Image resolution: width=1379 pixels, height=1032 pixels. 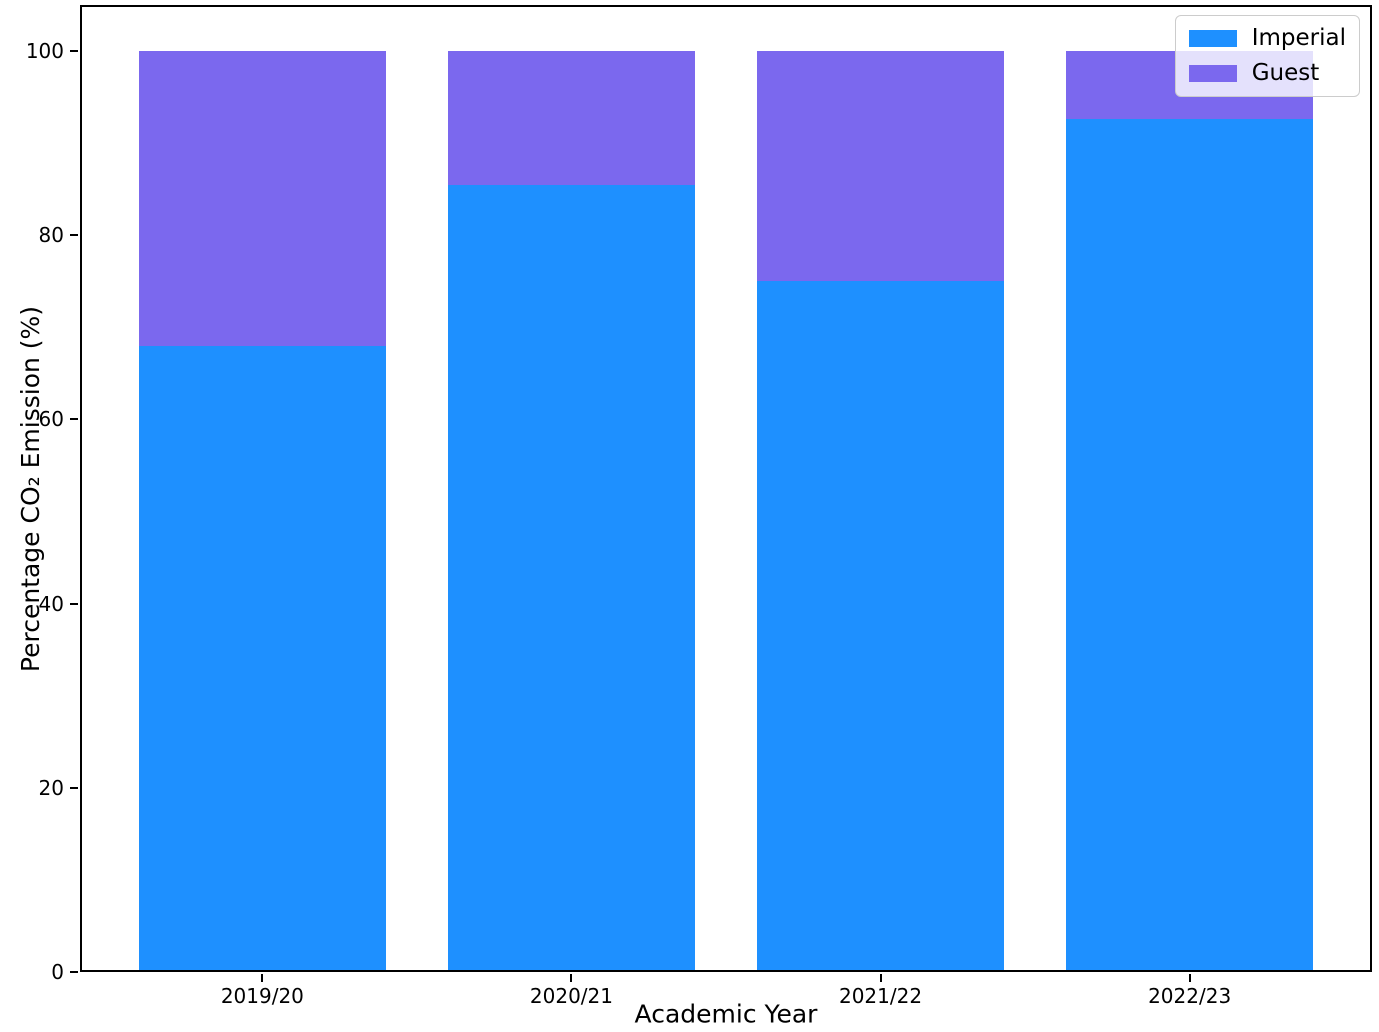 I want to click on x-tick-label: 2020/21, so click(x=571, y=996).